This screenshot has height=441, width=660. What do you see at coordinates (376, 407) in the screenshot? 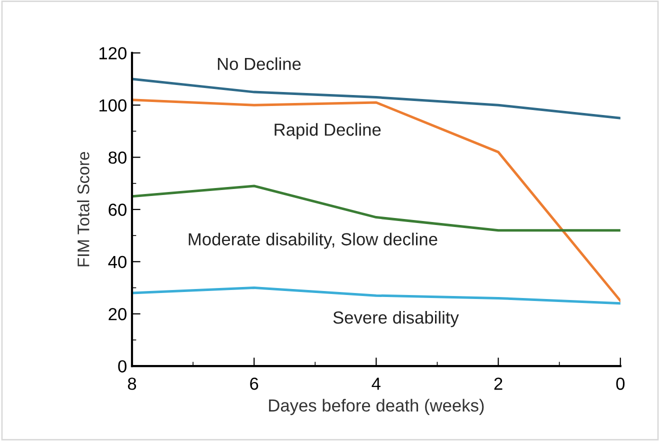
I see `x-axis-title: Dayes before death (weeks)` at bounding box center [376, 407].